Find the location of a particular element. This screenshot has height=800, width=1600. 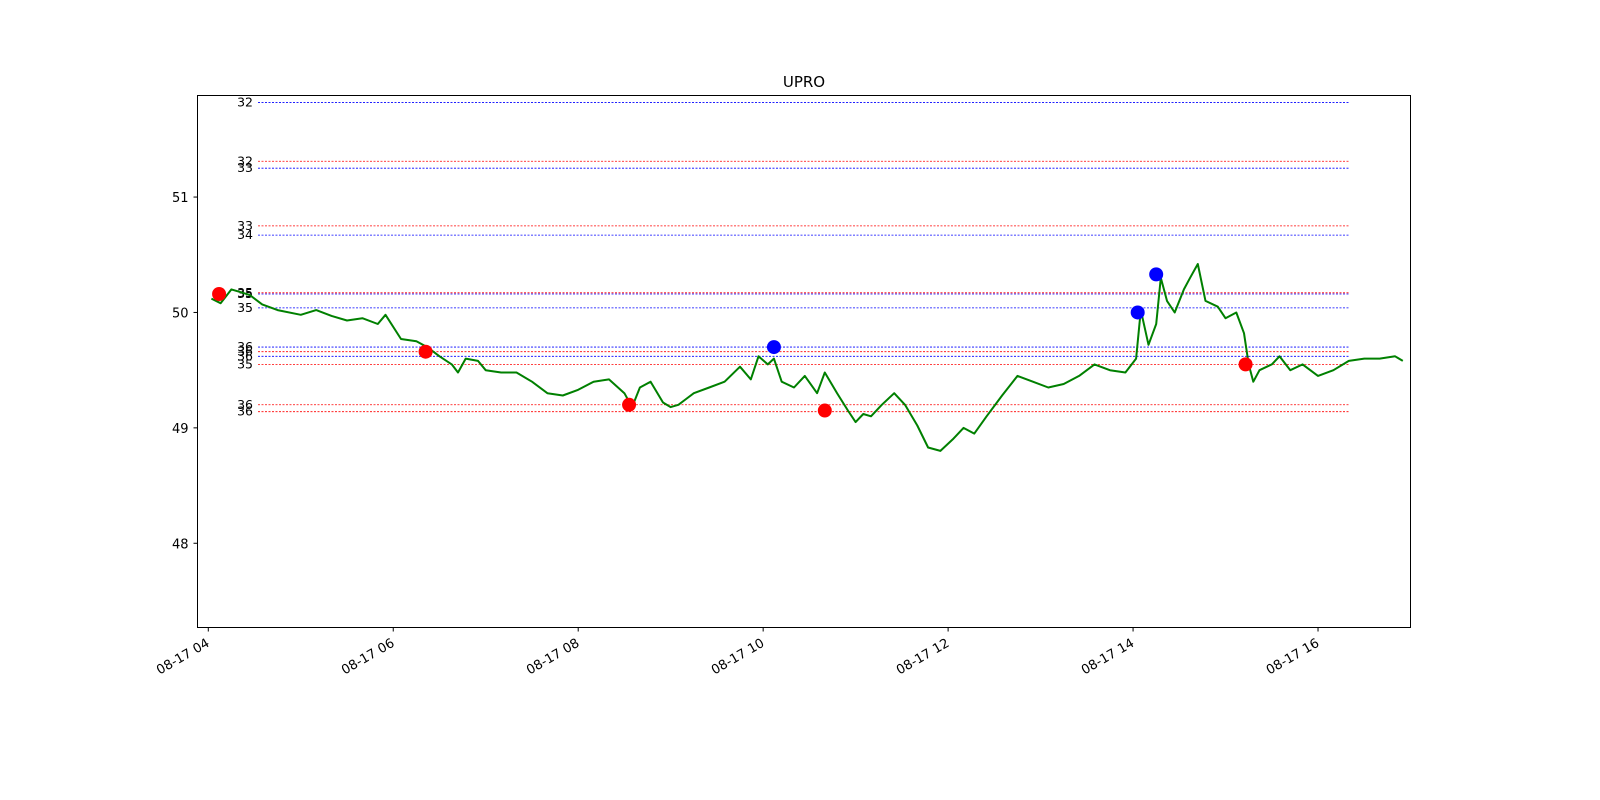

signal-markers is located at coordinates (732, 342).